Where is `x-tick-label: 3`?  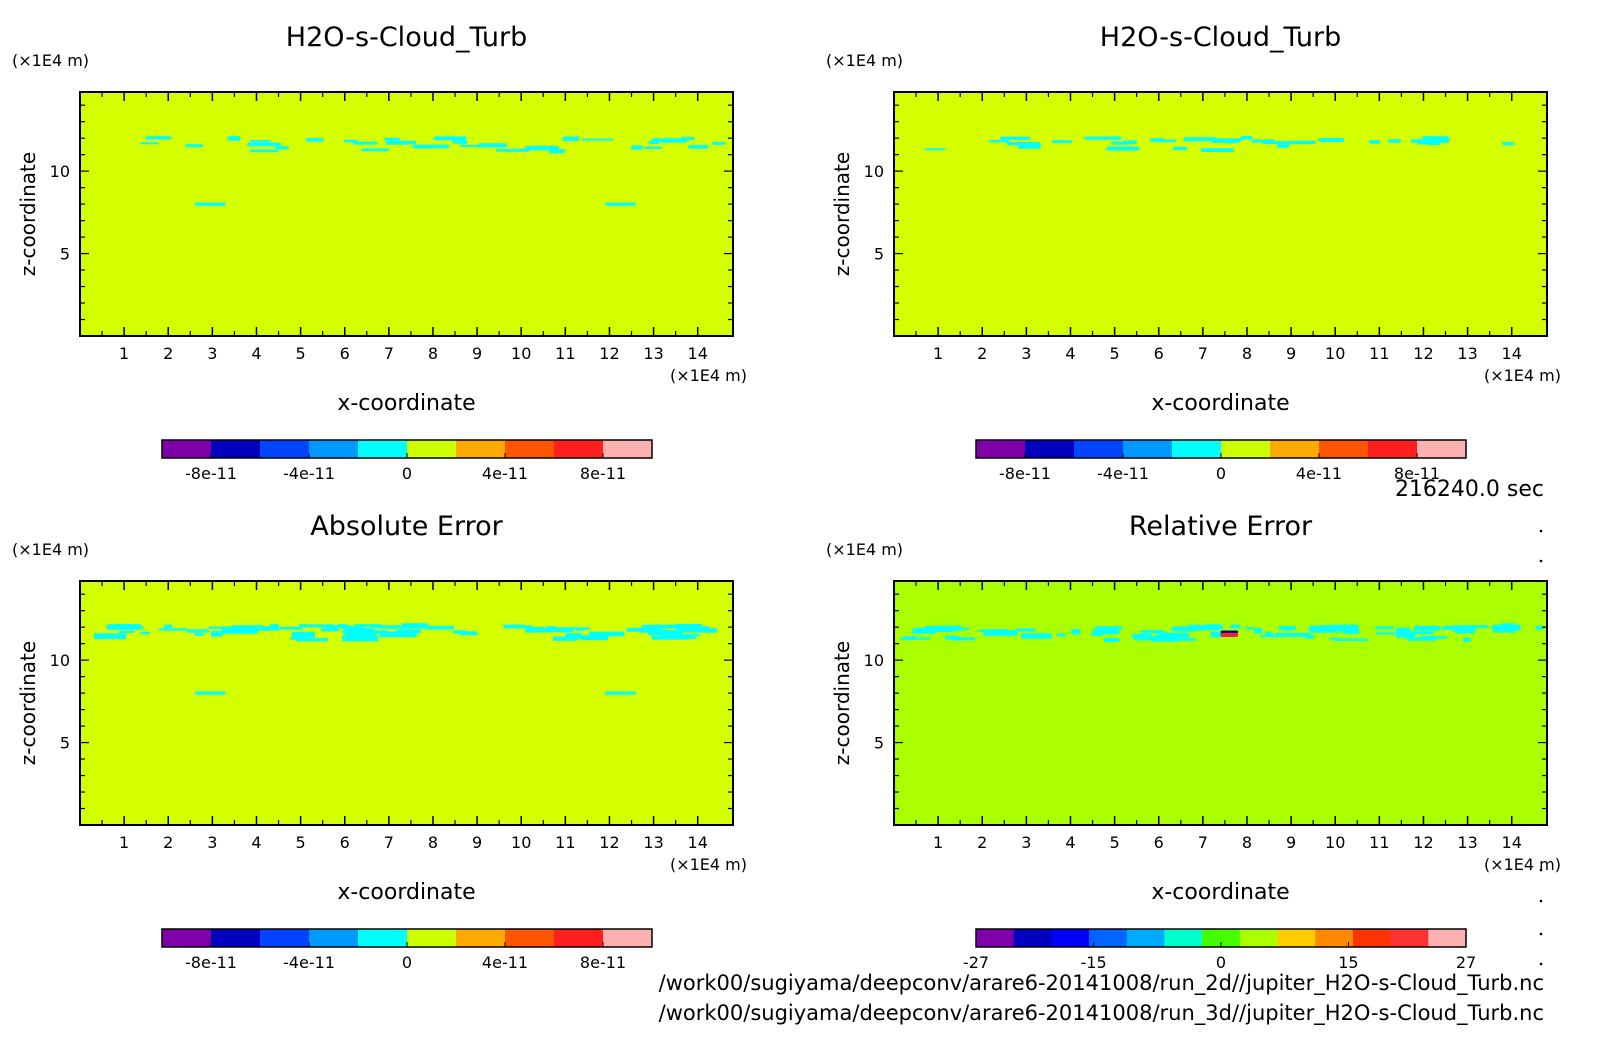 x-tick-label: 3 is located at coordinates (212, 842).